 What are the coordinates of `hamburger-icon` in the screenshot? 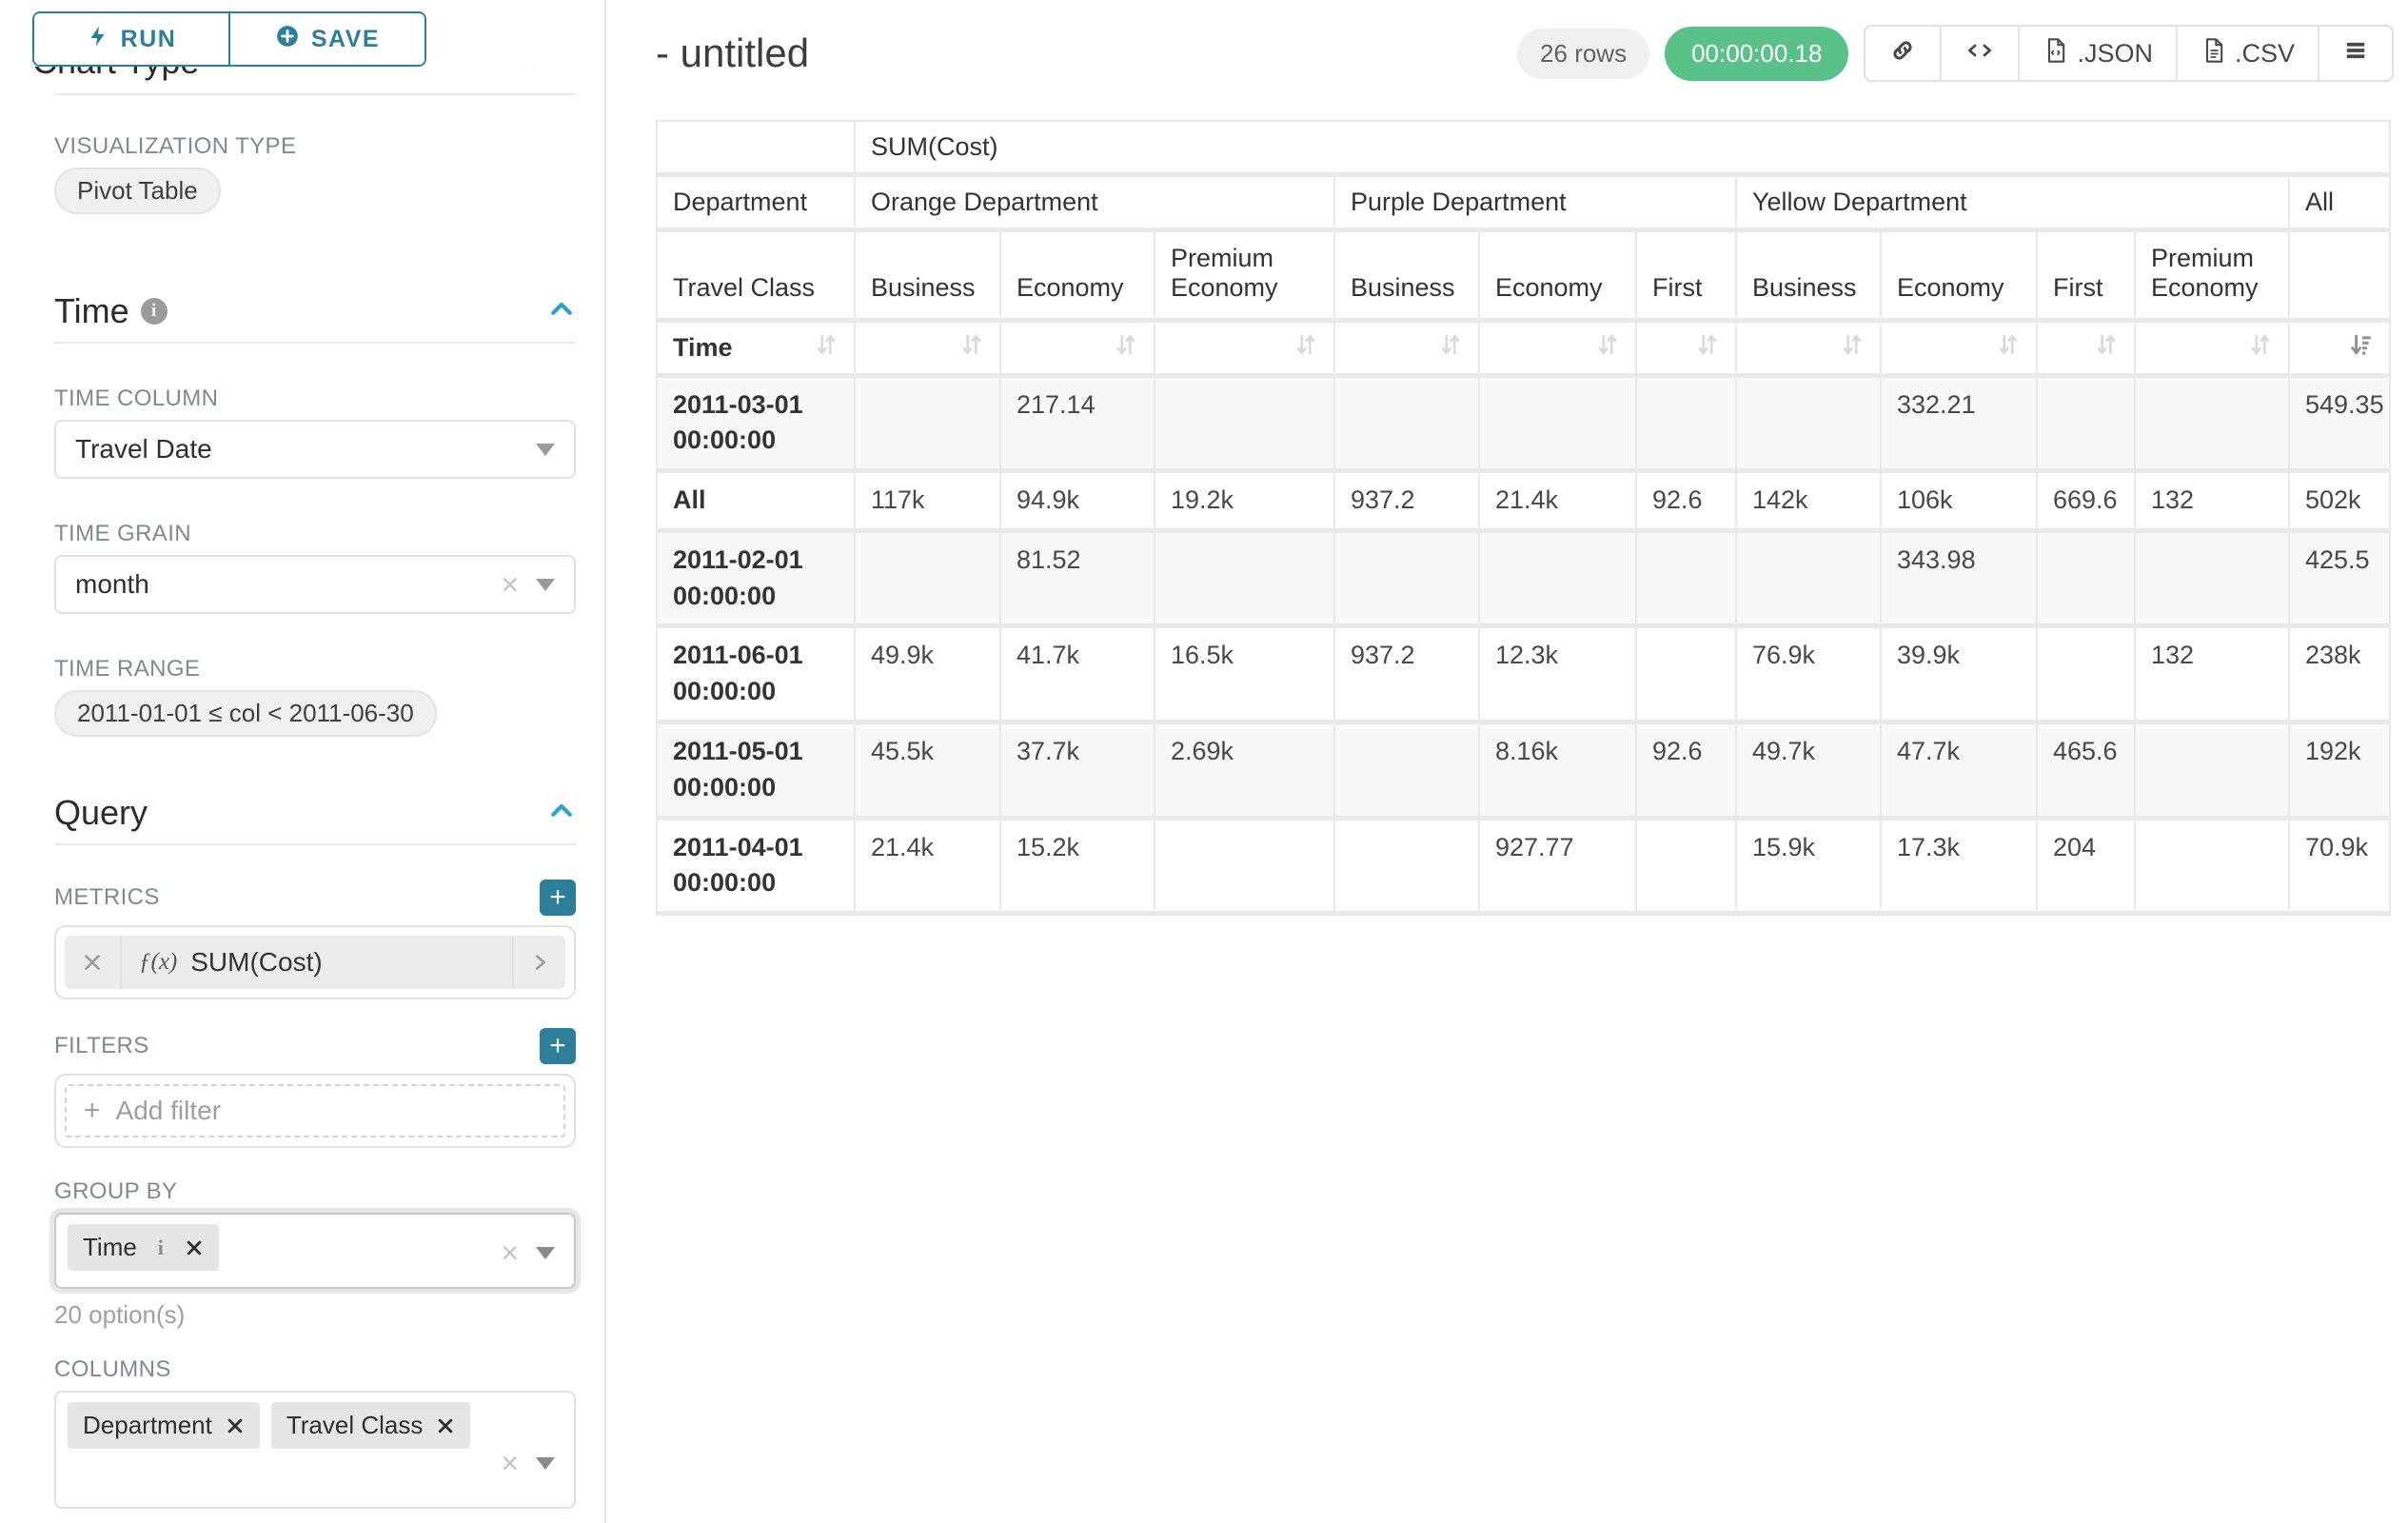 It's located at (2355, 54).